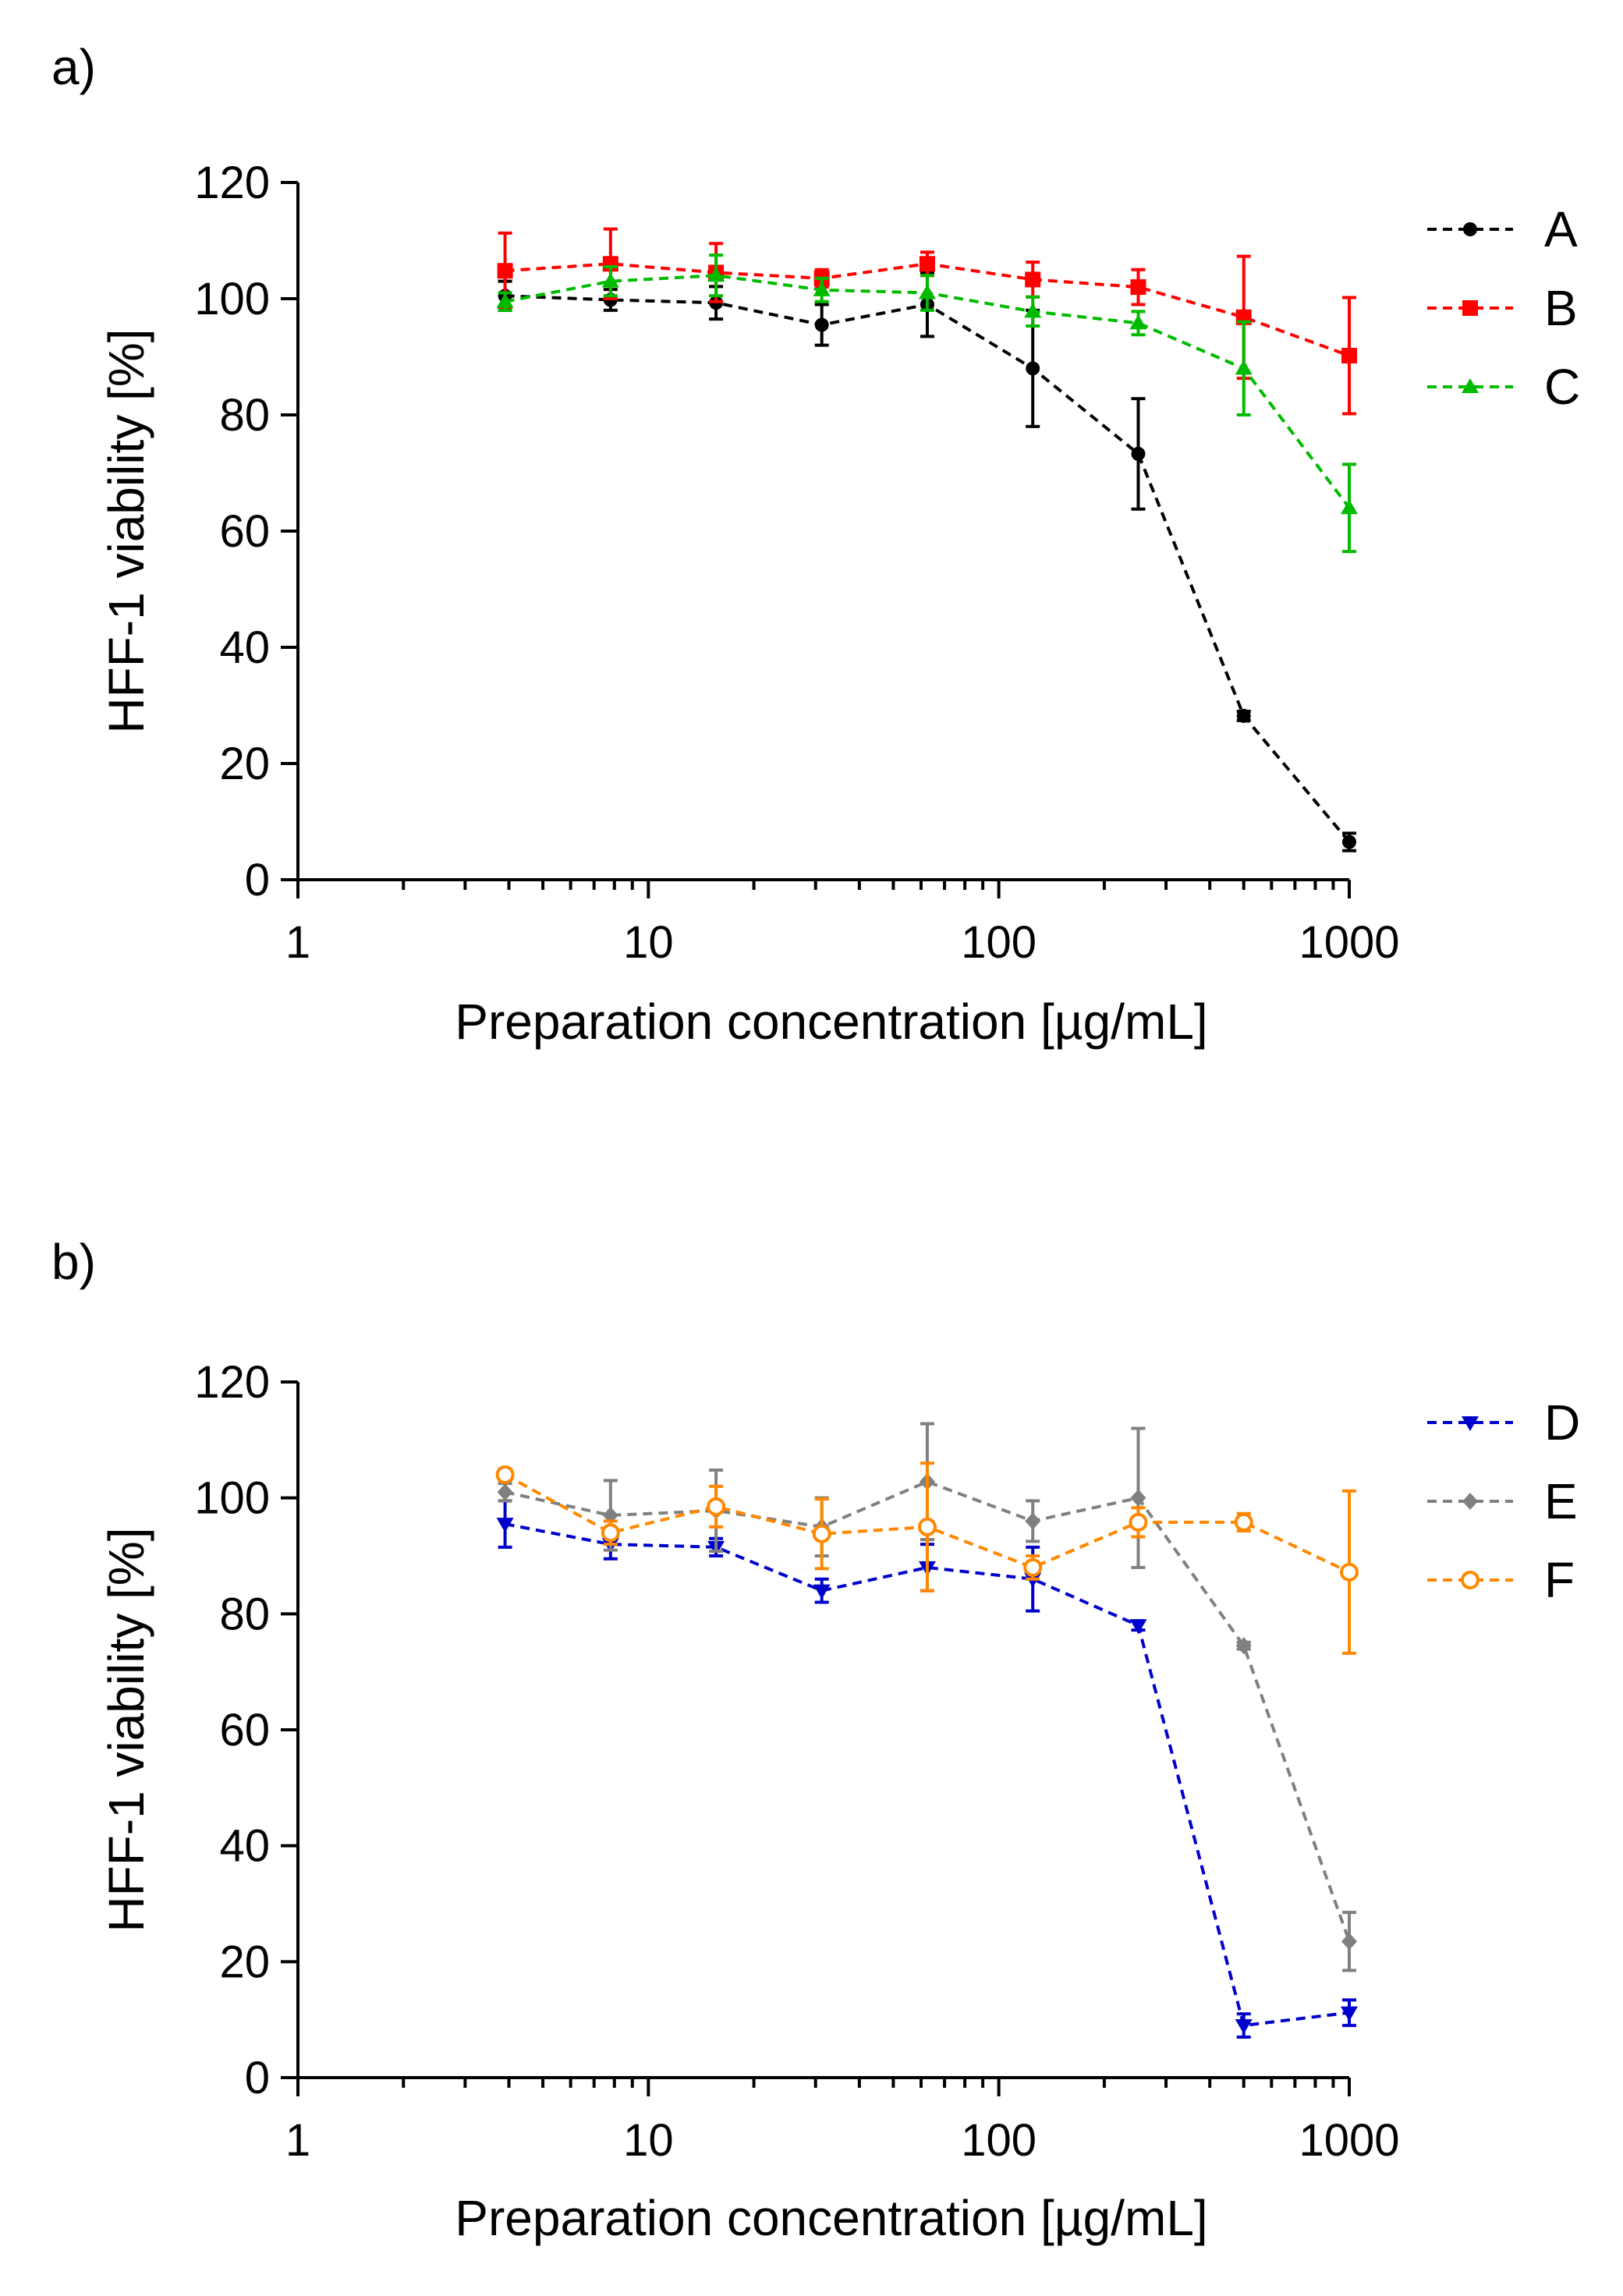 Image resolution: width=1623 pixels, height=2296 pixels. Describe the element at coordinates (1503, 1422) in the screenshot. I see `legend-item-D: D` at that location.